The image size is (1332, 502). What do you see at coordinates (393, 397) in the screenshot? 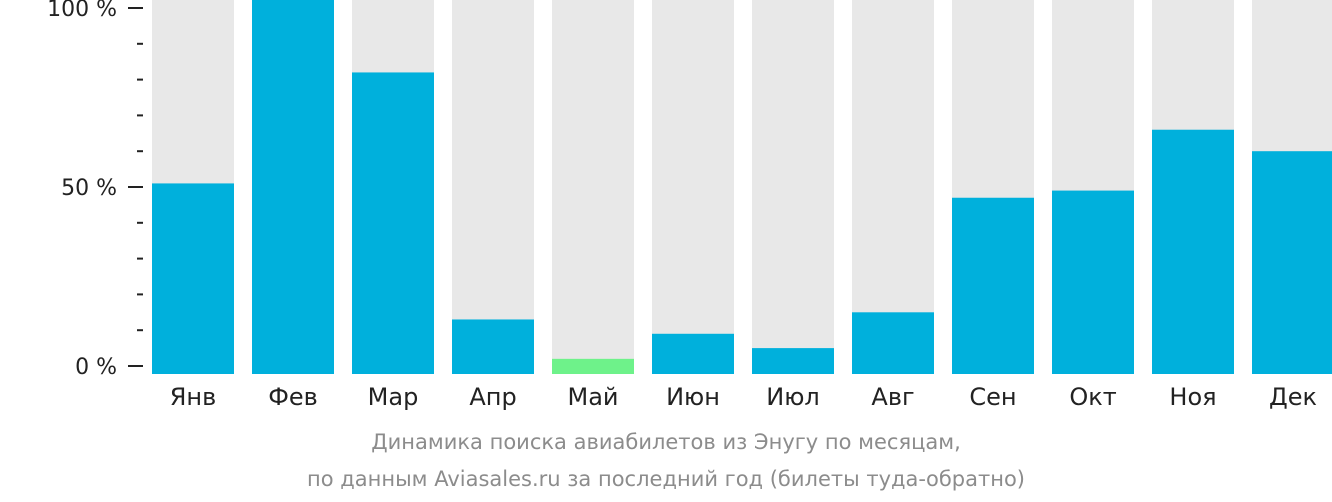
I see `x-tick-label: Мар` at bounding box center [393, 397].